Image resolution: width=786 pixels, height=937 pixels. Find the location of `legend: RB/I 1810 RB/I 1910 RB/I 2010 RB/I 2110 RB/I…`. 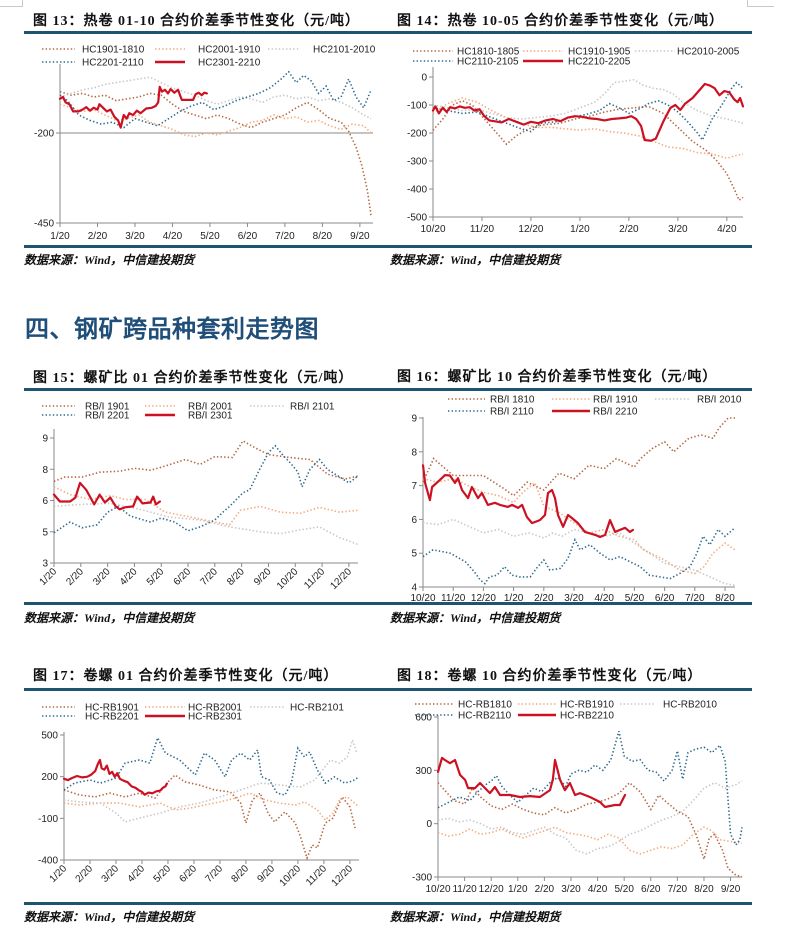

legend: RB/I 1810 RB/I 1910 RB/I 2010 RB/I 2110 RB/I… is located at coordinates (595, 406).